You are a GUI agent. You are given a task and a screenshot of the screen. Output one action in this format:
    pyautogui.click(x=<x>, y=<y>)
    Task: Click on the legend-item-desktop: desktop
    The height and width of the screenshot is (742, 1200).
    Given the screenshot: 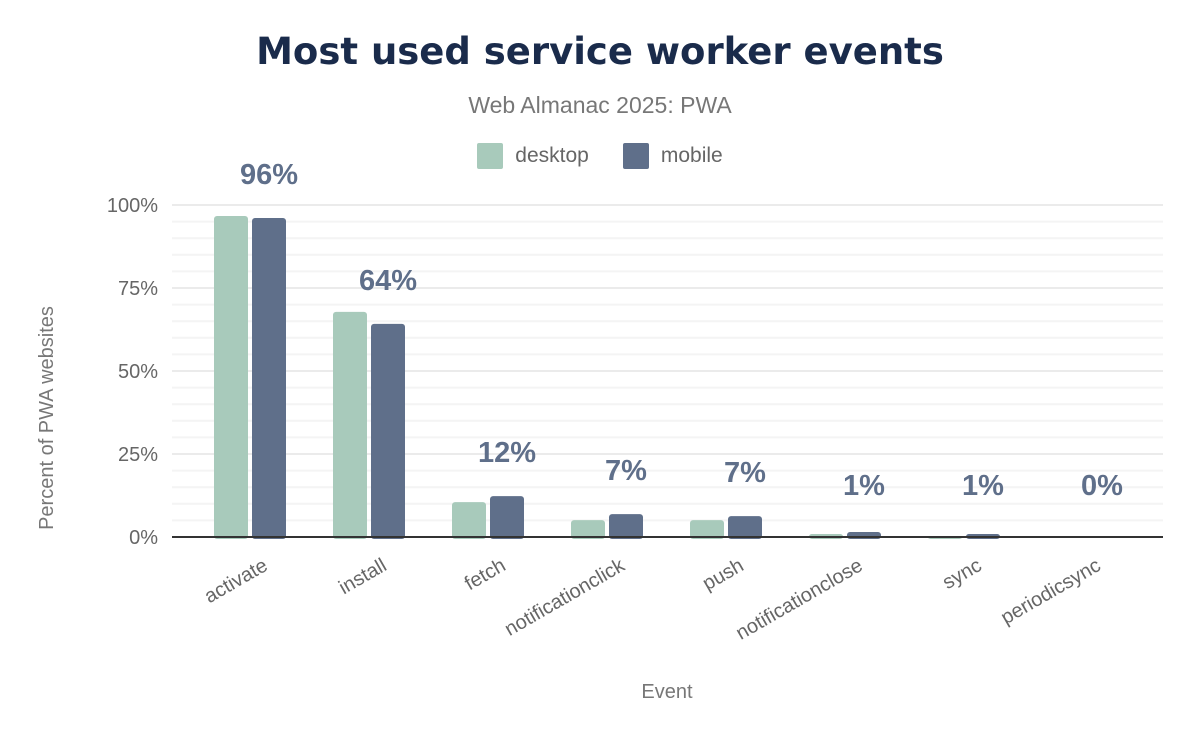 What is the action you would take?
    pyautogui.click(x=533, y=156)
    